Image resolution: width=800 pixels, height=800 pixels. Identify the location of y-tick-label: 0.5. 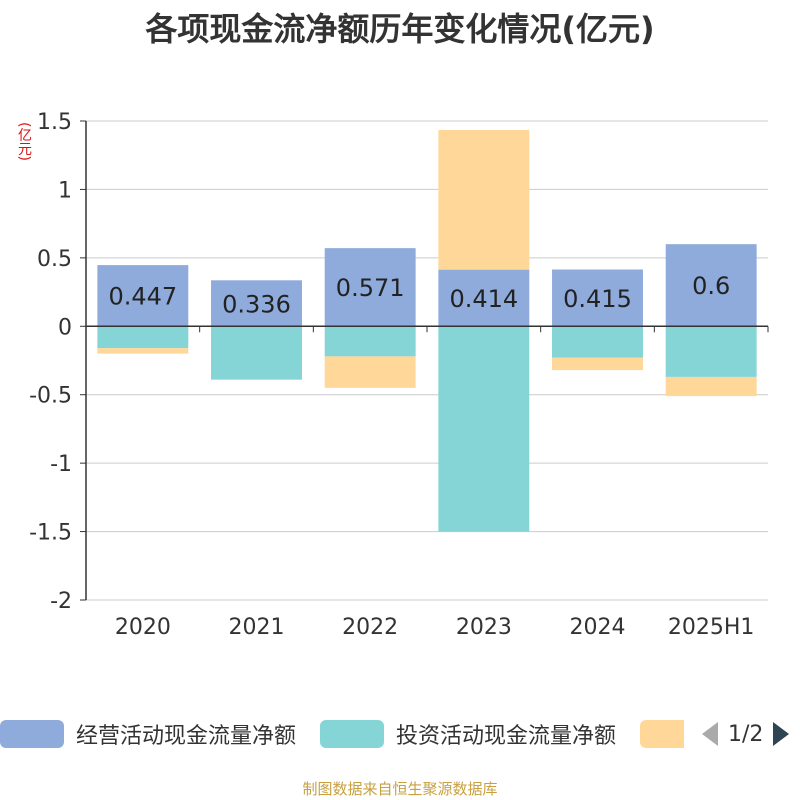
(54, 259).